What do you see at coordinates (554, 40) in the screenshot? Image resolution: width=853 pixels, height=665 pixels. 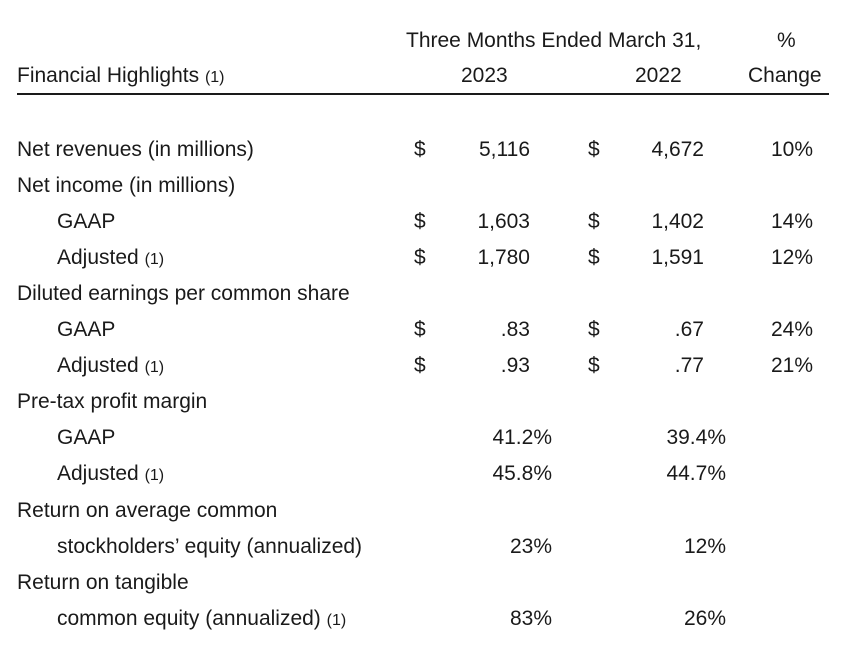 I see `period-header: Three Months Ended March 31,` at bounding box center [554, 40].